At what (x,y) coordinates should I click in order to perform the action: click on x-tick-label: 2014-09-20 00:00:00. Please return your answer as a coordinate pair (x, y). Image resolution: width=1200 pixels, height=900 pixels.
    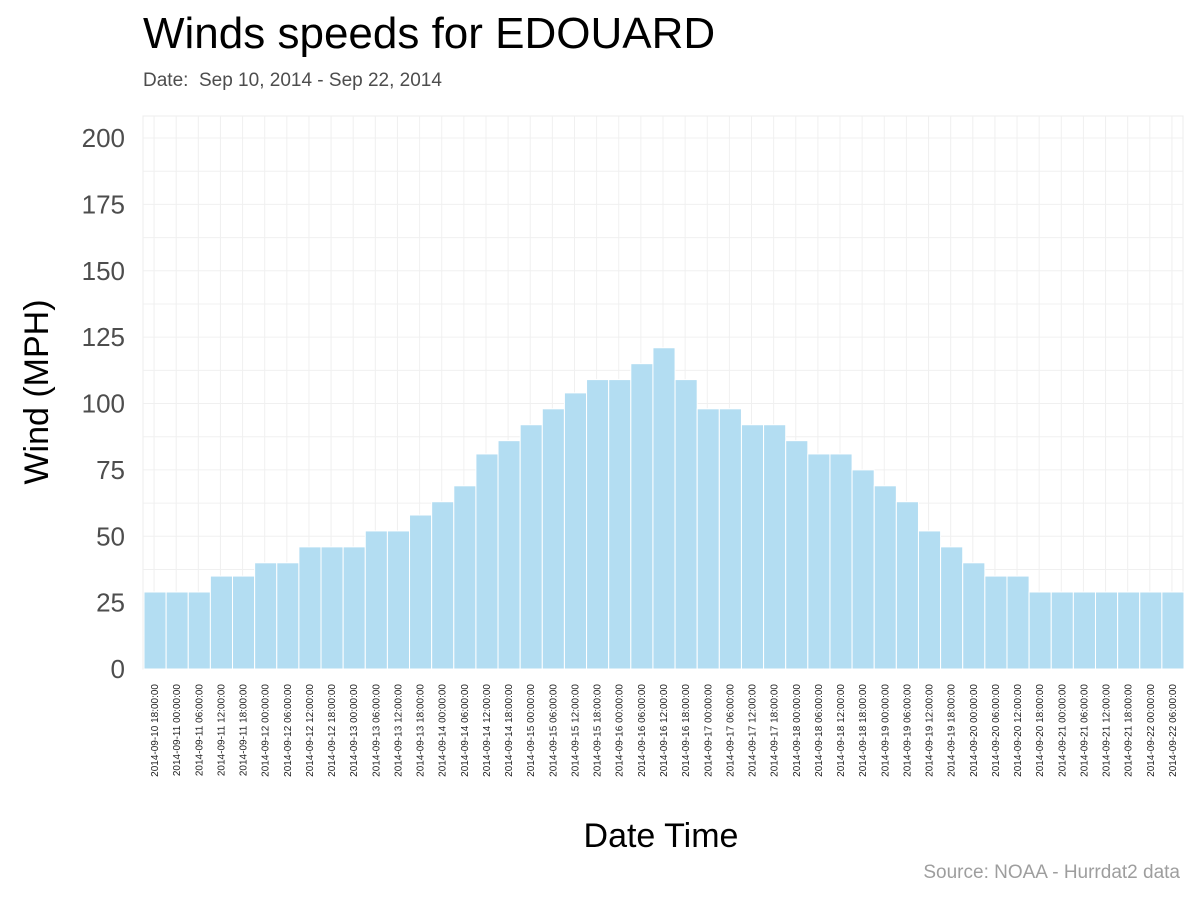
    Looking at the image, I should click on (974, 730).